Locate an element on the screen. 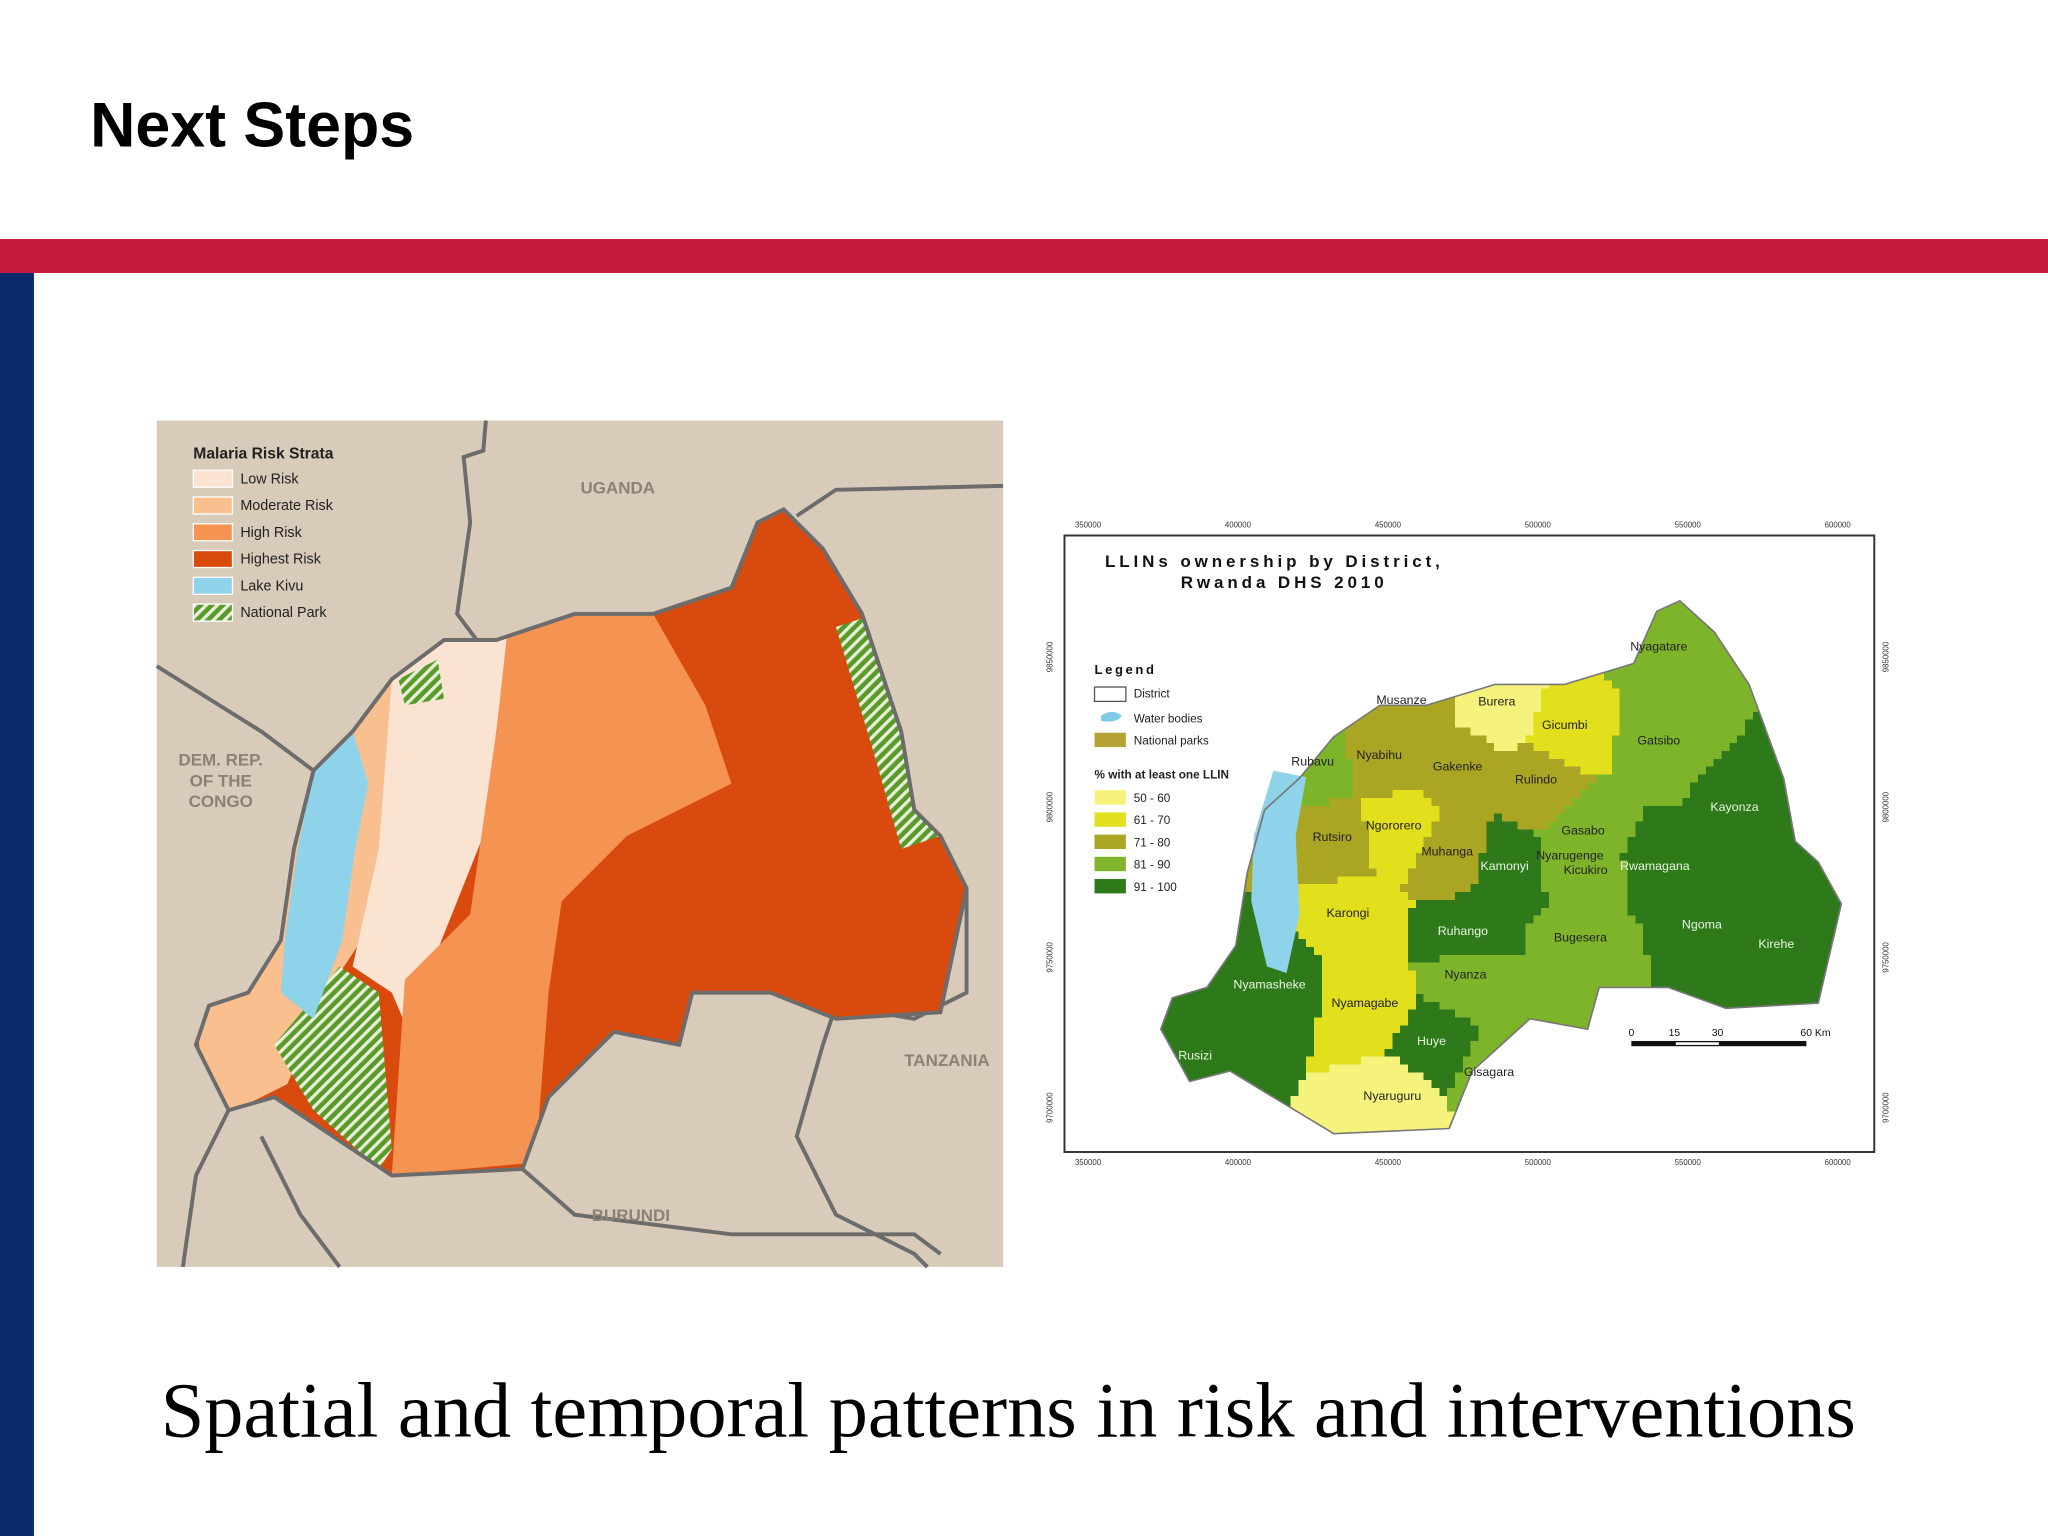 This screenshot has width=2048, height=1536. country-label: UGANDA is located at coordinates (618, 488).